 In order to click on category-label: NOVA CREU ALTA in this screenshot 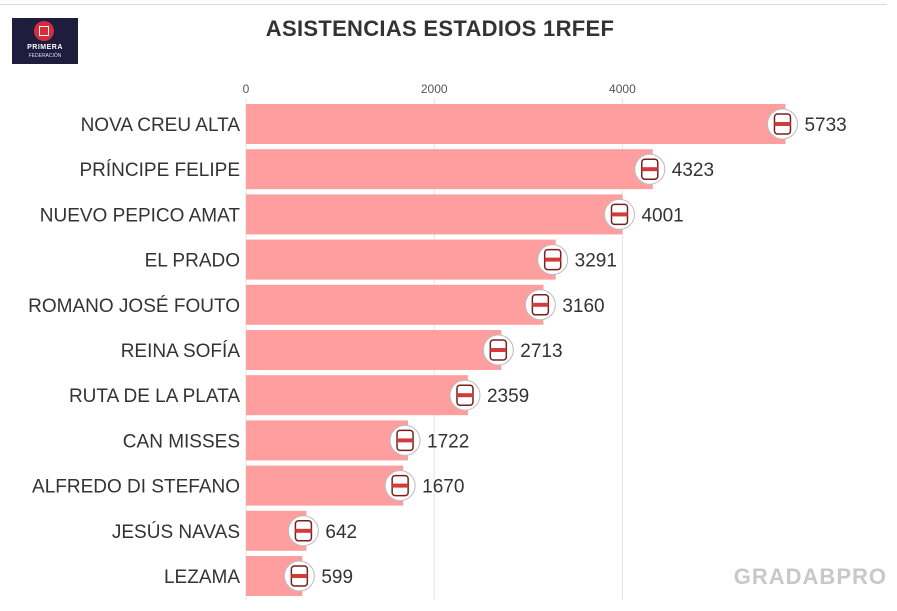, I will do `click(161, 125)`.